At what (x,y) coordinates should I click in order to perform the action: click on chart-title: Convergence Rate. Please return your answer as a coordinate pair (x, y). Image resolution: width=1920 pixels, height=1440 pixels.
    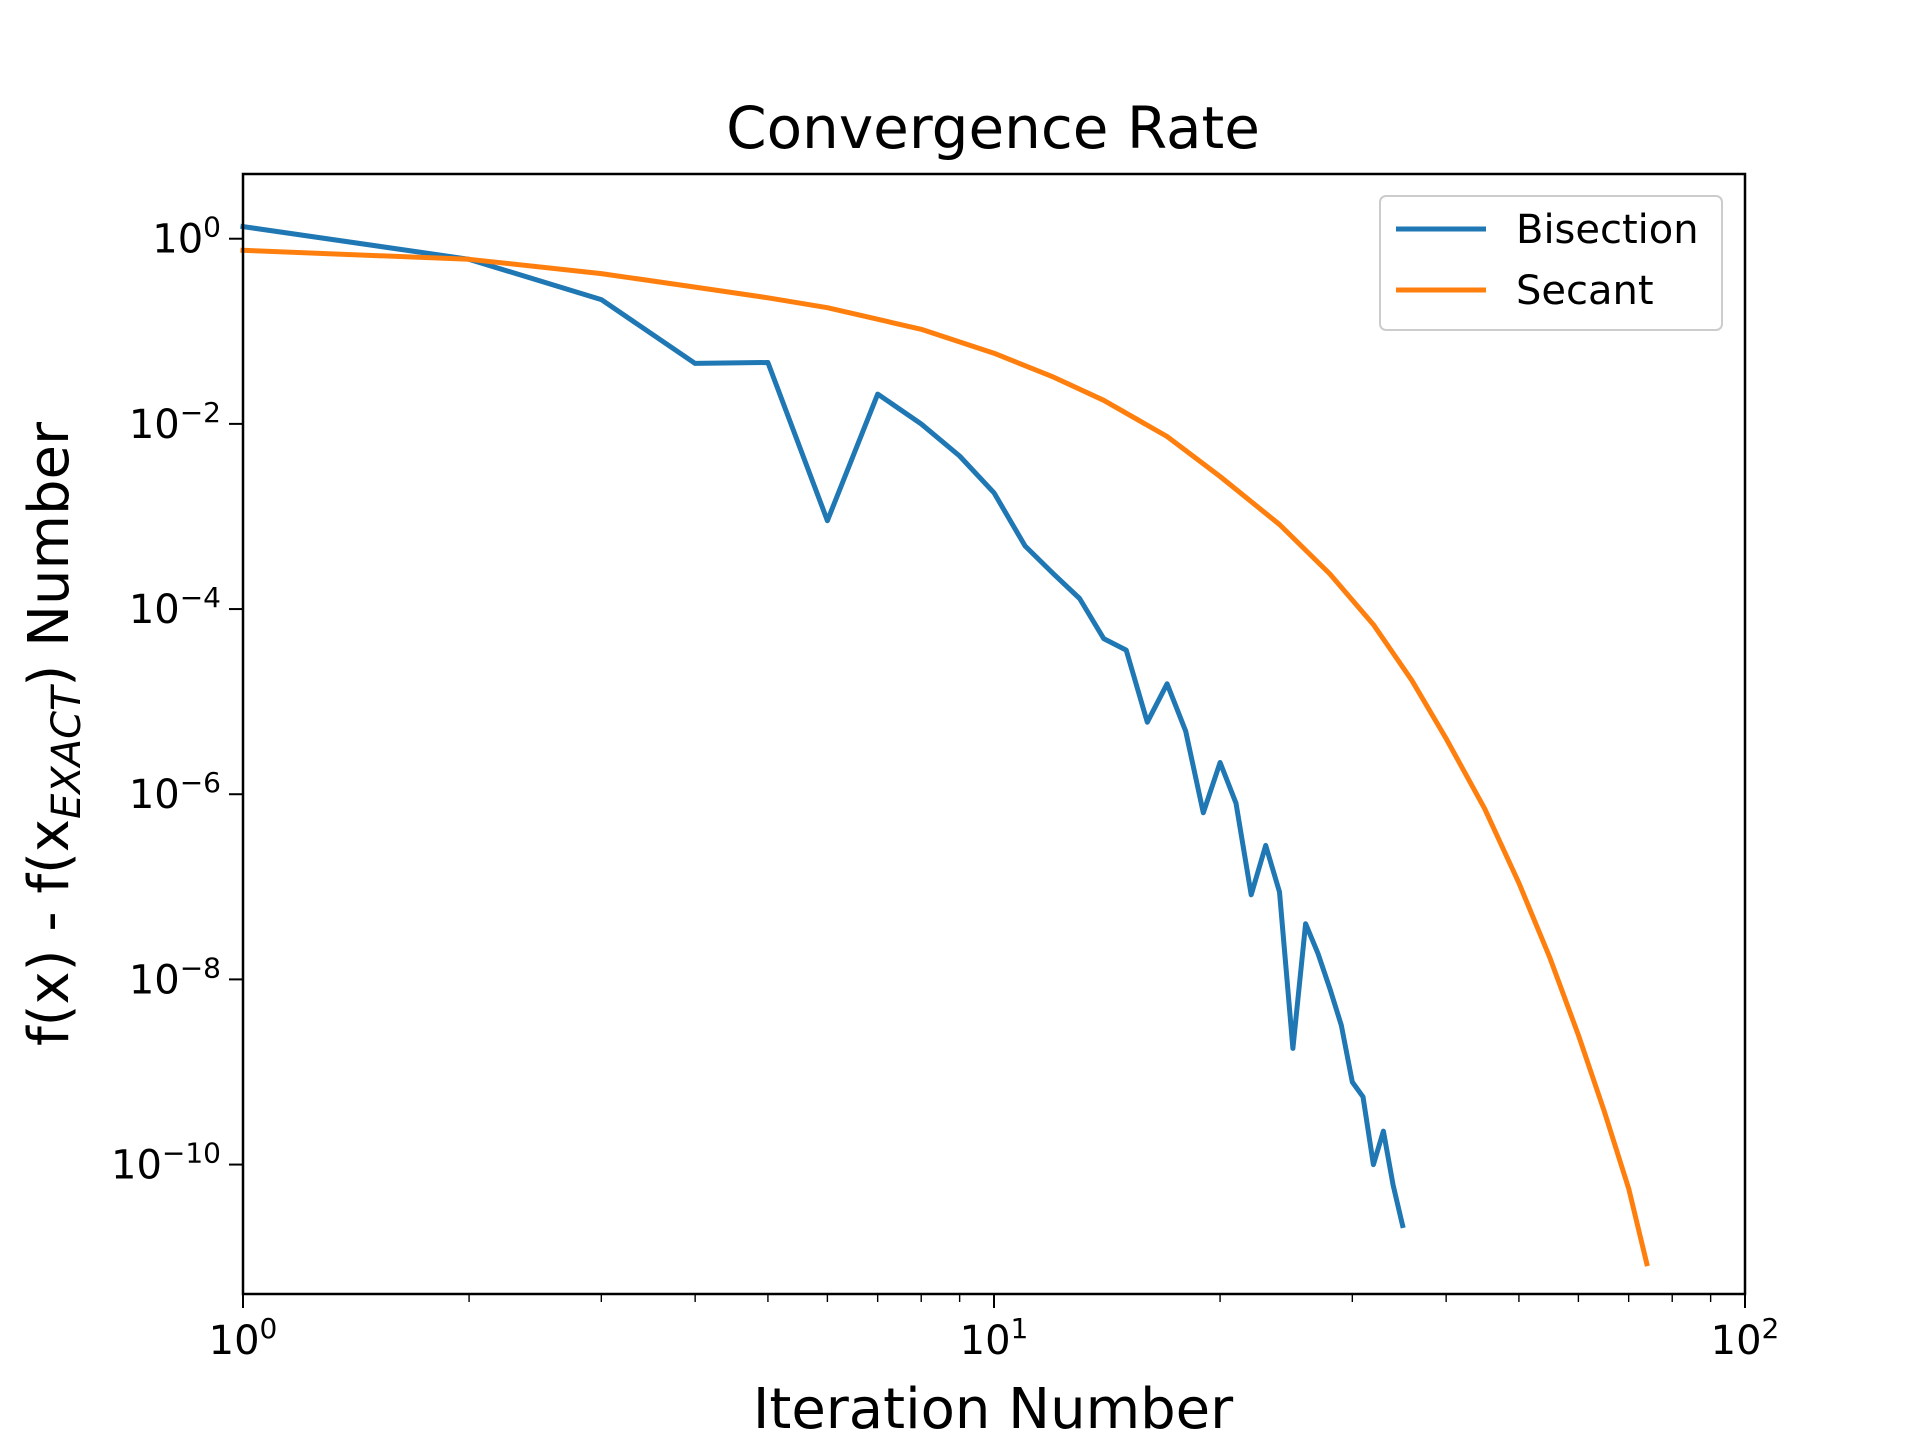
    Looking at the image, I should click on (993, 128).